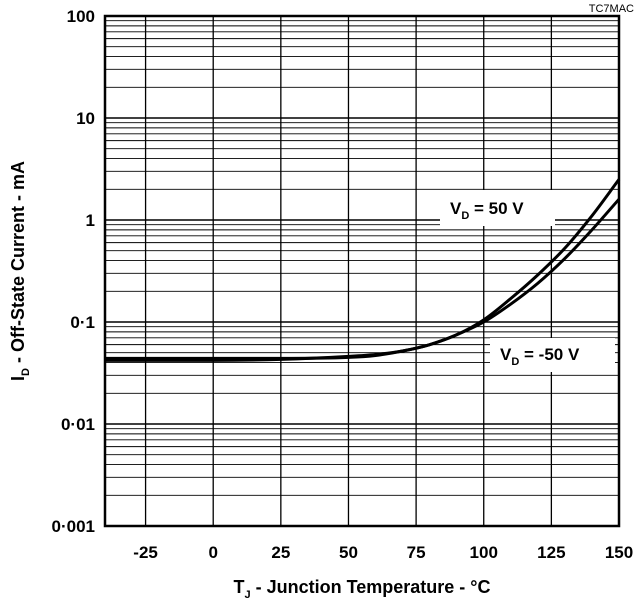  What do you see at coordinates (611, 9) in the screenshot?
I see `corner-label: TC7MAC` at bounding box center [611, 9].